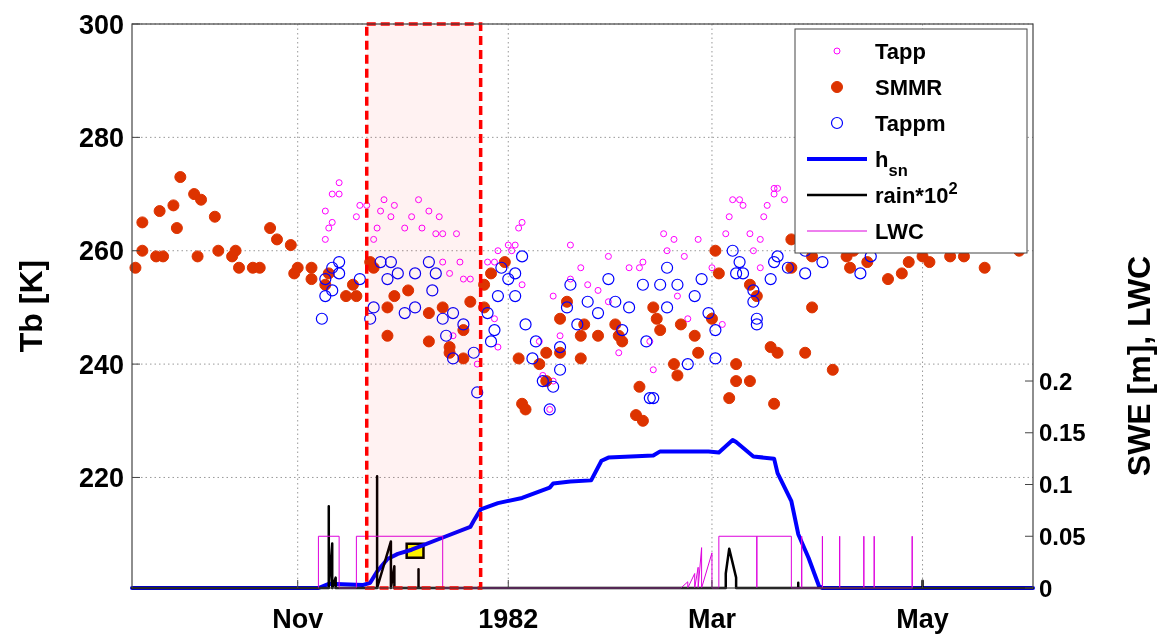  I want to click on y2-tick-label: 0.05, so click(1062, 536).